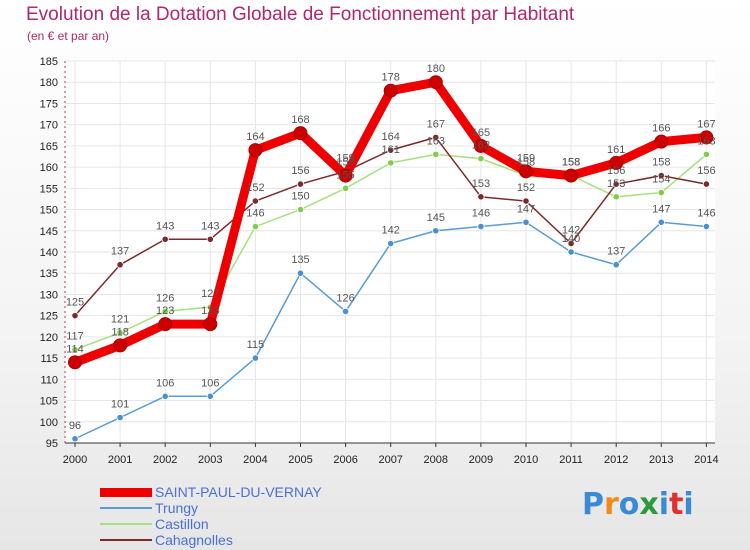 Image resolution: width=750 pixels, height=550 pixels. I want to click on data-label-cahagnolles: 153, so click(481, 184).